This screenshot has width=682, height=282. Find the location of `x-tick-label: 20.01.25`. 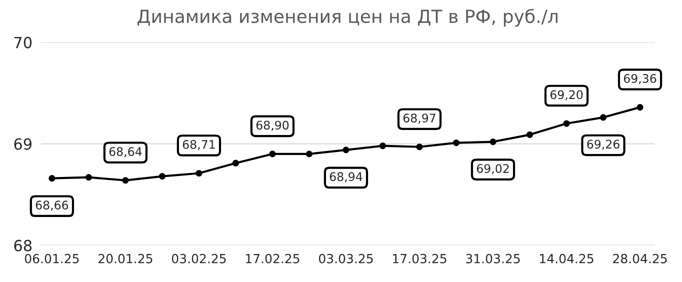

x-tick-label: 20.01.25 is located at coordinates (125, 259).